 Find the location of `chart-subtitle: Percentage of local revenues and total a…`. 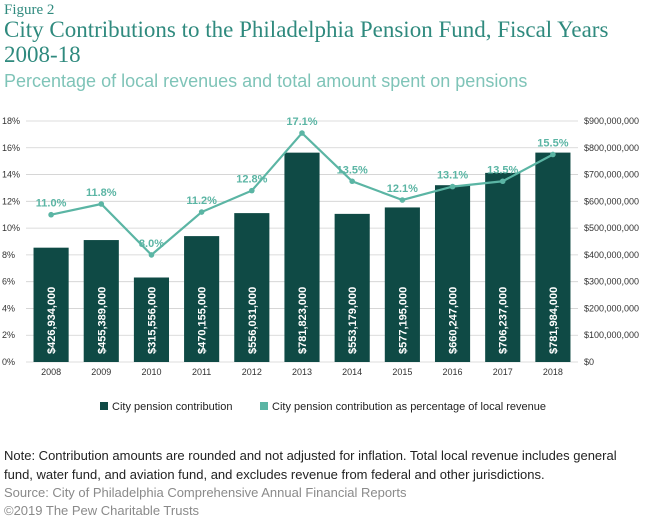

chart-subtitle: Percentage of local revenues and total a… is located at coordinates (266, 81).